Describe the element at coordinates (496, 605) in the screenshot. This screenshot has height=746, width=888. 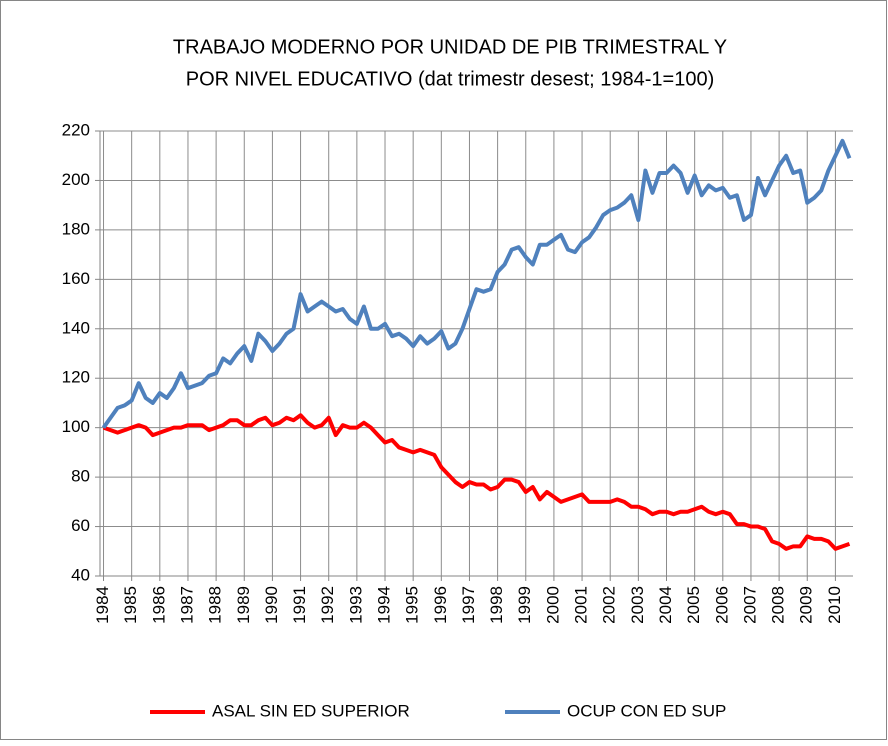
I see `x-tick-label: 1998` at that location.